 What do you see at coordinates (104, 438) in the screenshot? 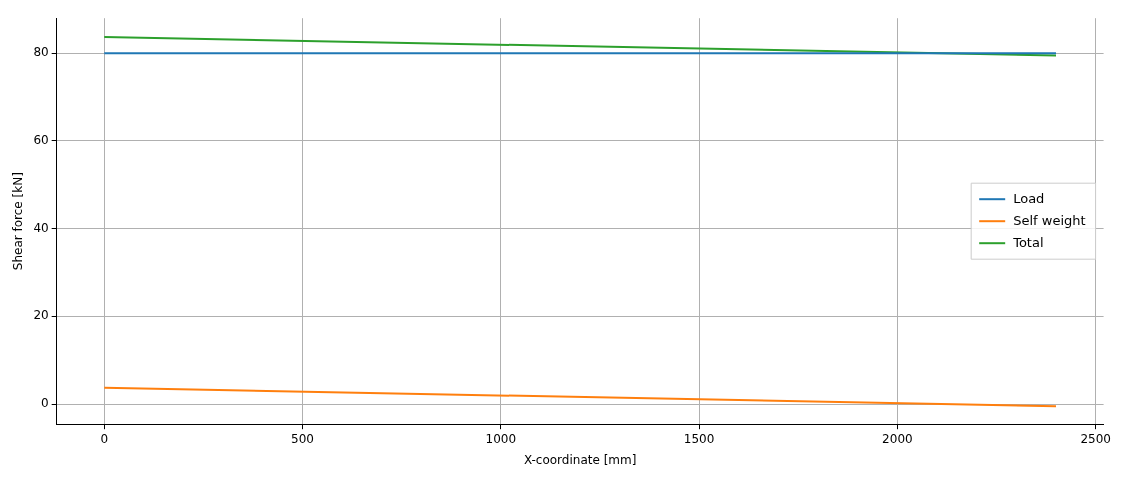
I see `x-tick-label: 0` at bounding box center [104, 438].